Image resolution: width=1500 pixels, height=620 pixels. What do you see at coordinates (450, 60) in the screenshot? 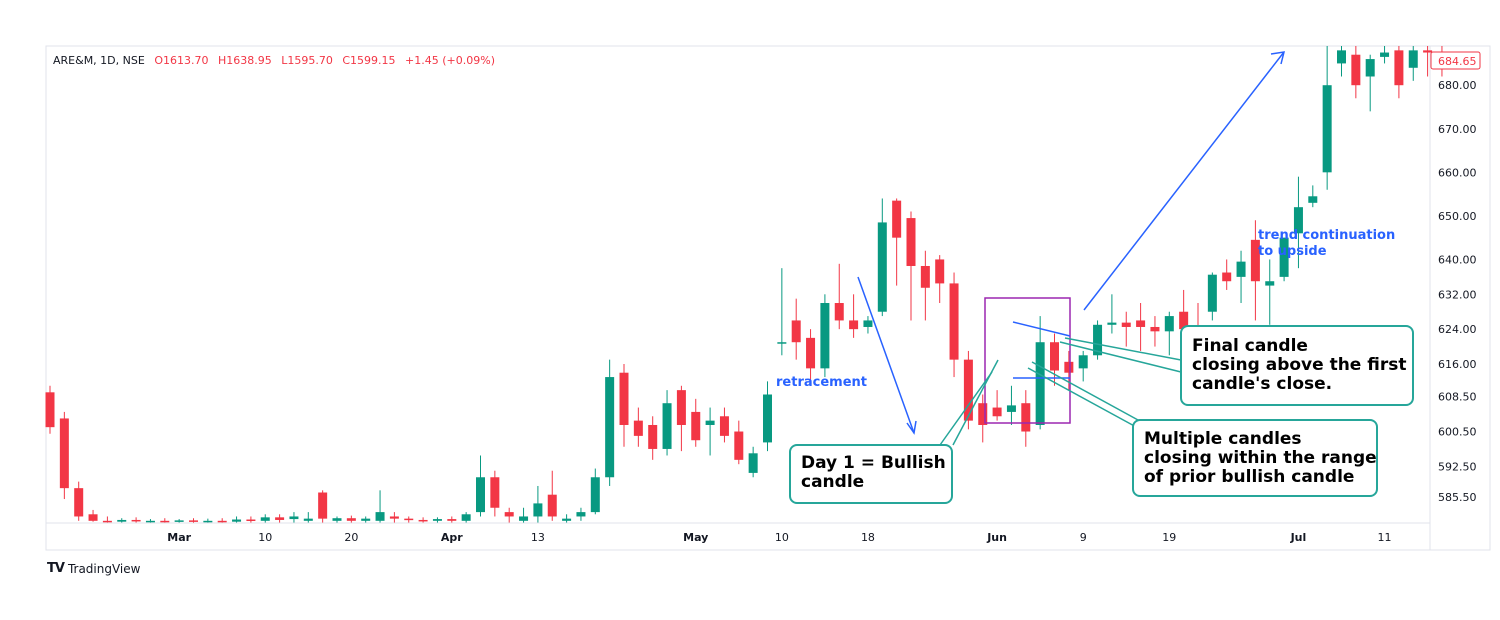
I see `change-value: +1.45 (+0.09%)` at bounding box center [450, 60].